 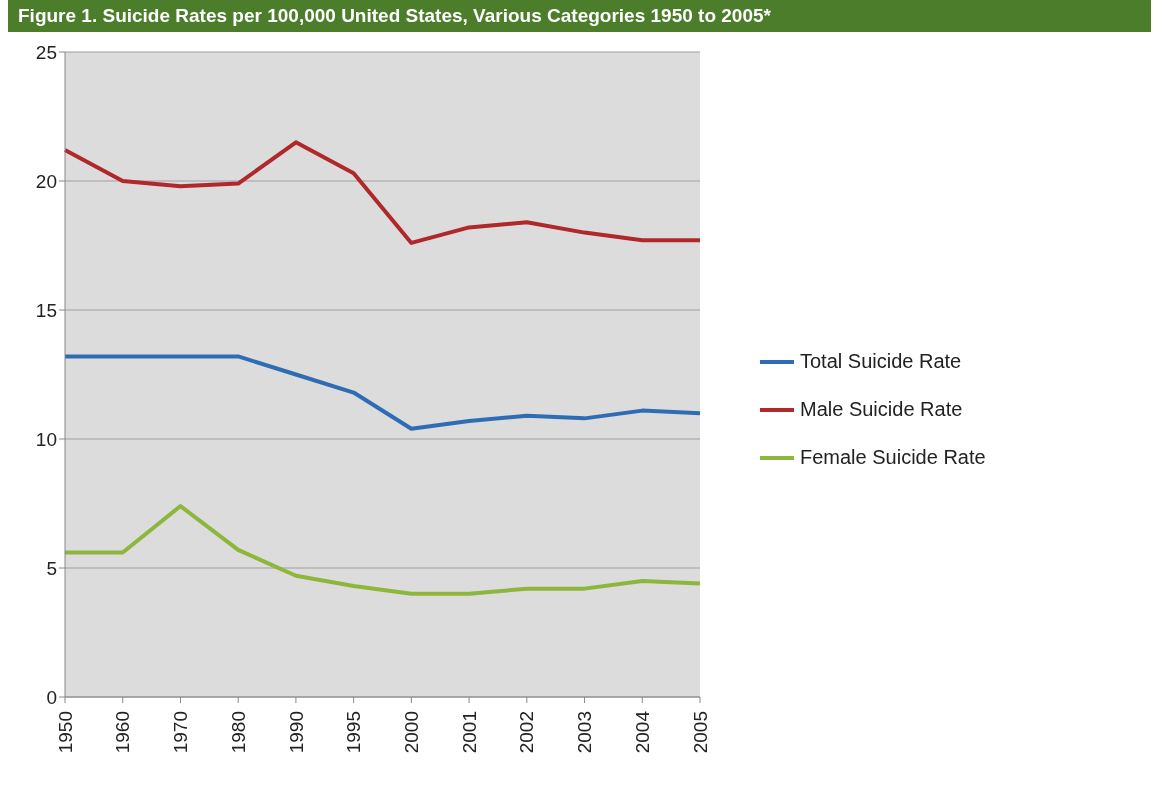 I want to click on x-tick-label: 2005, so click(x=700, y=732).